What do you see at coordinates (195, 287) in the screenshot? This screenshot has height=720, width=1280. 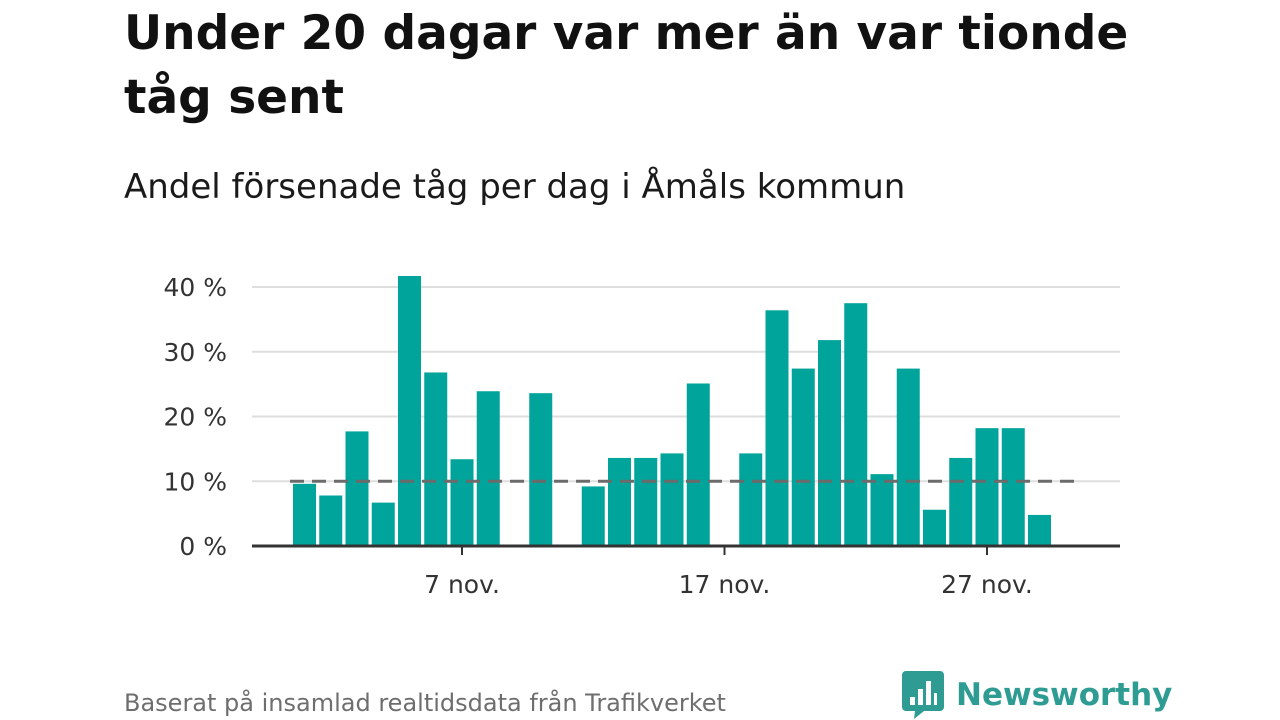 I see `y-tick-label: 40 %` at bounding box center [195, 287].